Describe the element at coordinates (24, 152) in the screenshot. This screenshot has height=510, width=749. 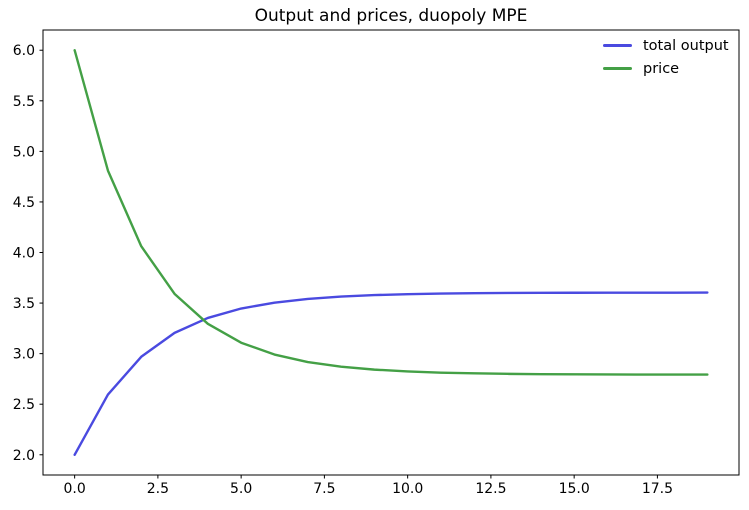
I see `y-tick-label: 5.0` at that location.